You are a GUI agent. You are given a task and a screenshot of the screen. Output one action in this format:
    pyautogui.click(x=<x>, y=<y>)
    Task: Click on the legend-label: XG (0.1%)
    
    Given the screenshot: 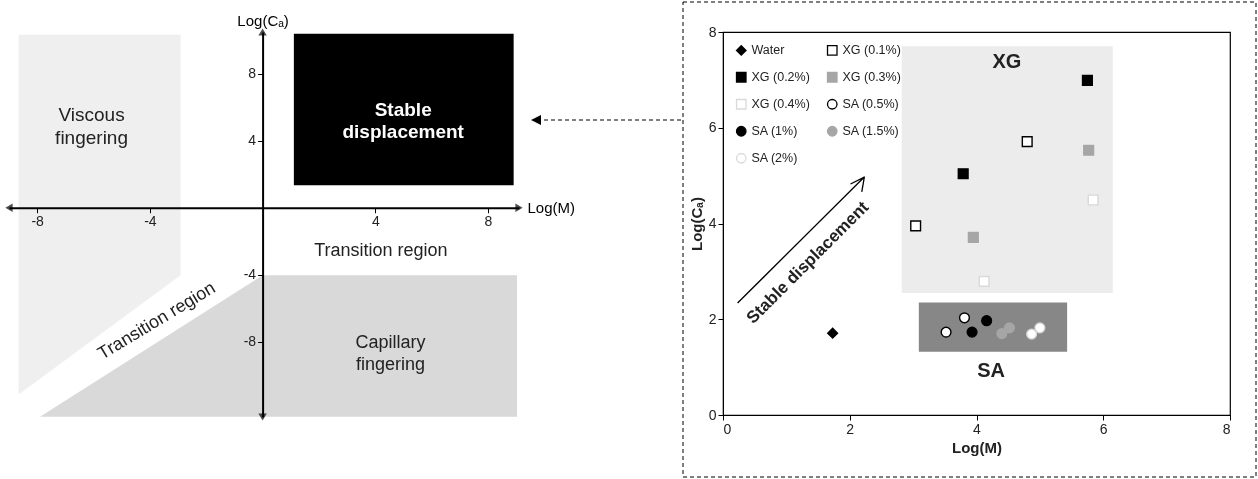 What is the action you would take?
    pyautogui.click(x=871, y=50)
    